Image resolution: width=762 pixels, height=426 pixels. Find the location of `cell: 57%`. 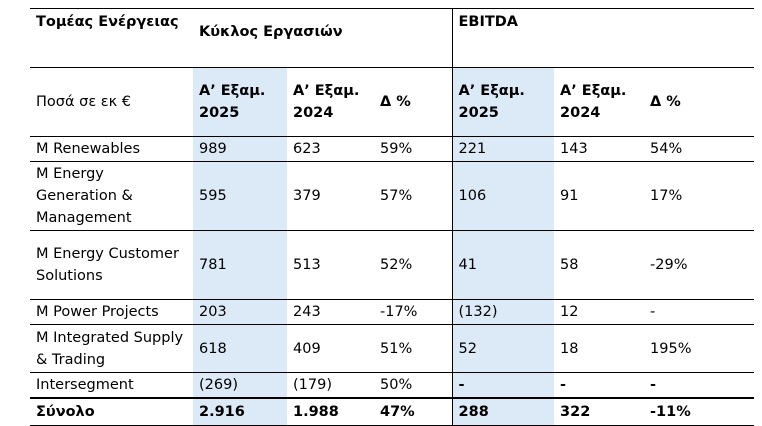

cell: 57% is located at coordinates (413, 196).